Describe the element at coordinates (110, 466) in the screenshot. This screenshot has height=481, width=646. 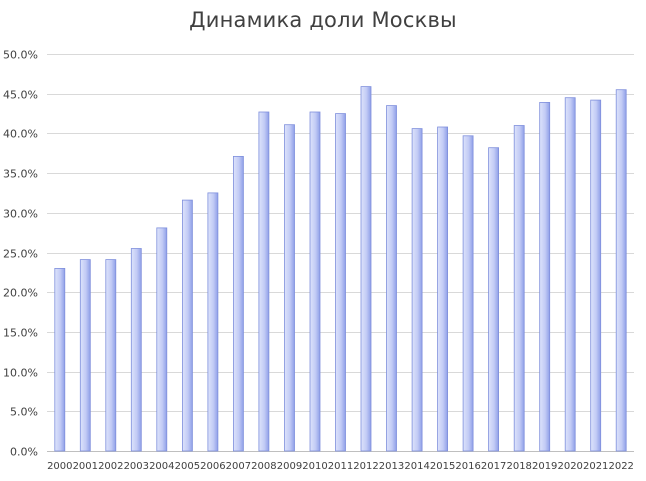
I see `x-tick-label: 2002` at that location.